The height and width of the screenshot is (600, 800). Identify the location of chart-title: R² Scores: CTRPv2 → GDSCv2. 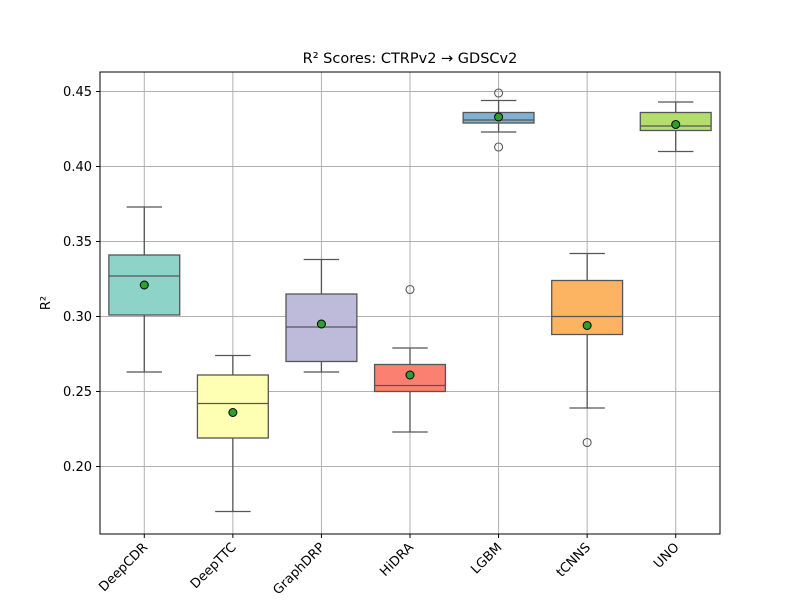
(410, 59).